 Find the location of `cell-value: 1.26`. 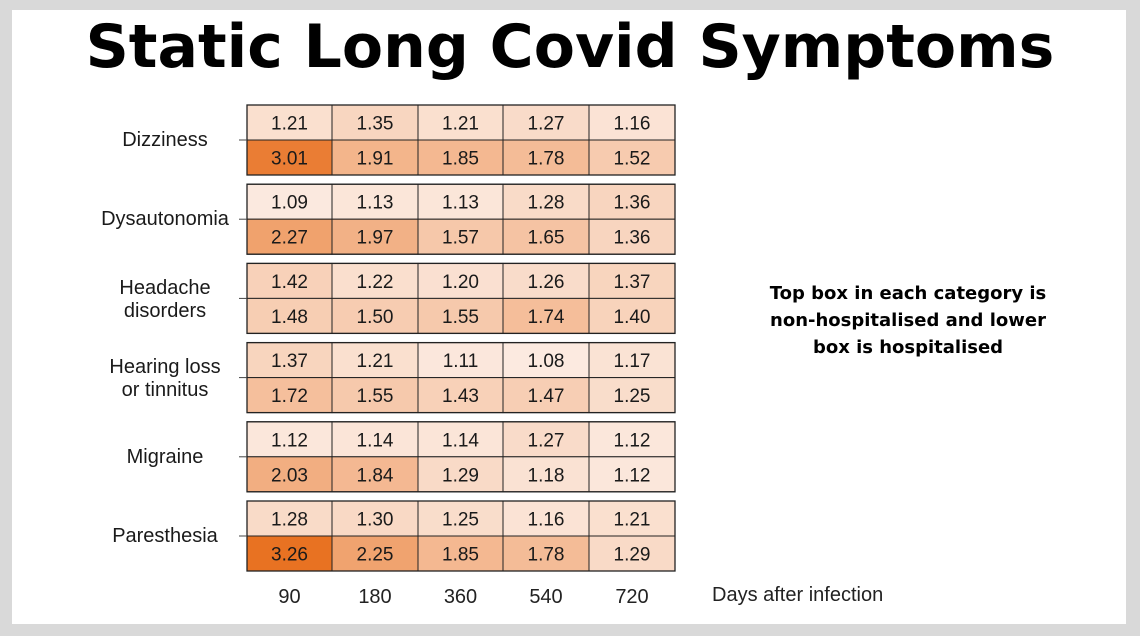

cell-value: 1.26 is located at coordinates (546, 282).